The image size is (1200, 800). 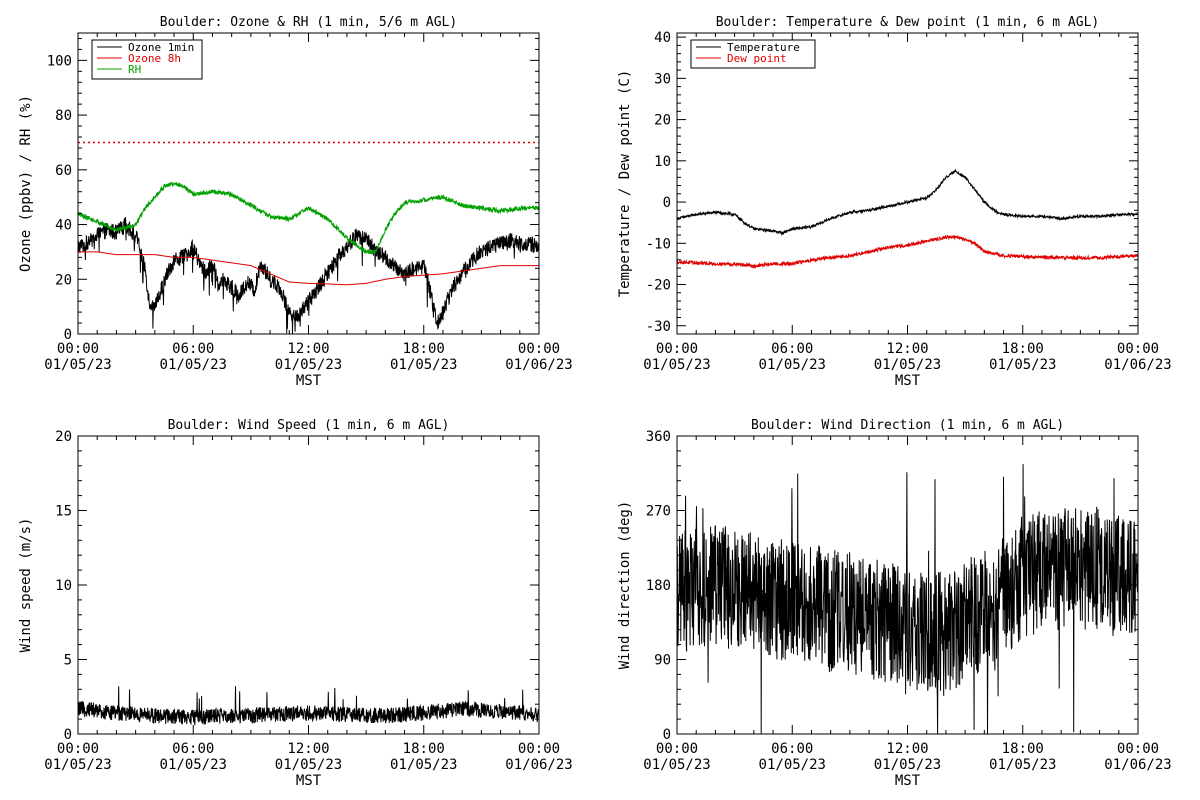 What do you see at coordinates (763, 47) in the screenshot?
I see `legend-label: Temperature` at bounding box center [763, 47].